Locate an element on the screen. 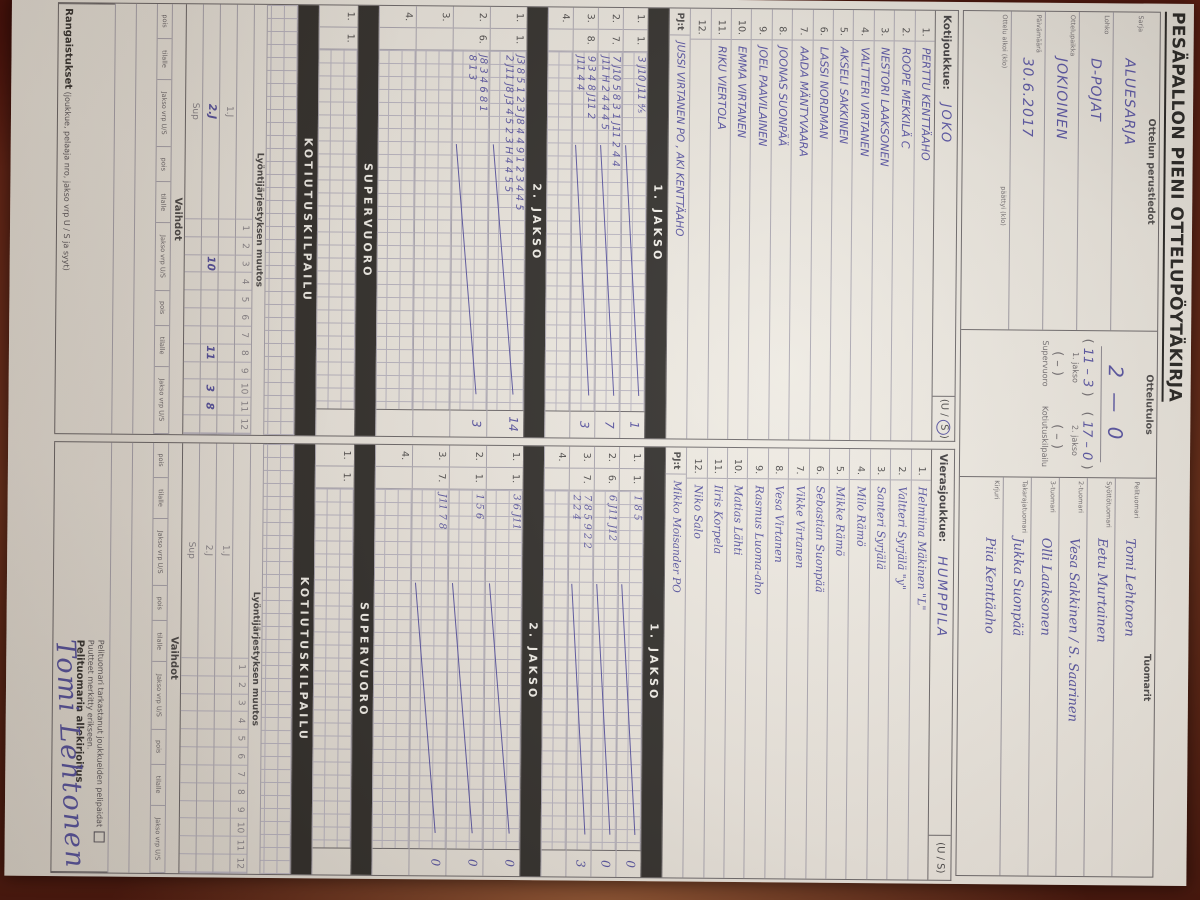  away-player-row: 8. Vesa Virtanen is located at coordinates (776, 663).